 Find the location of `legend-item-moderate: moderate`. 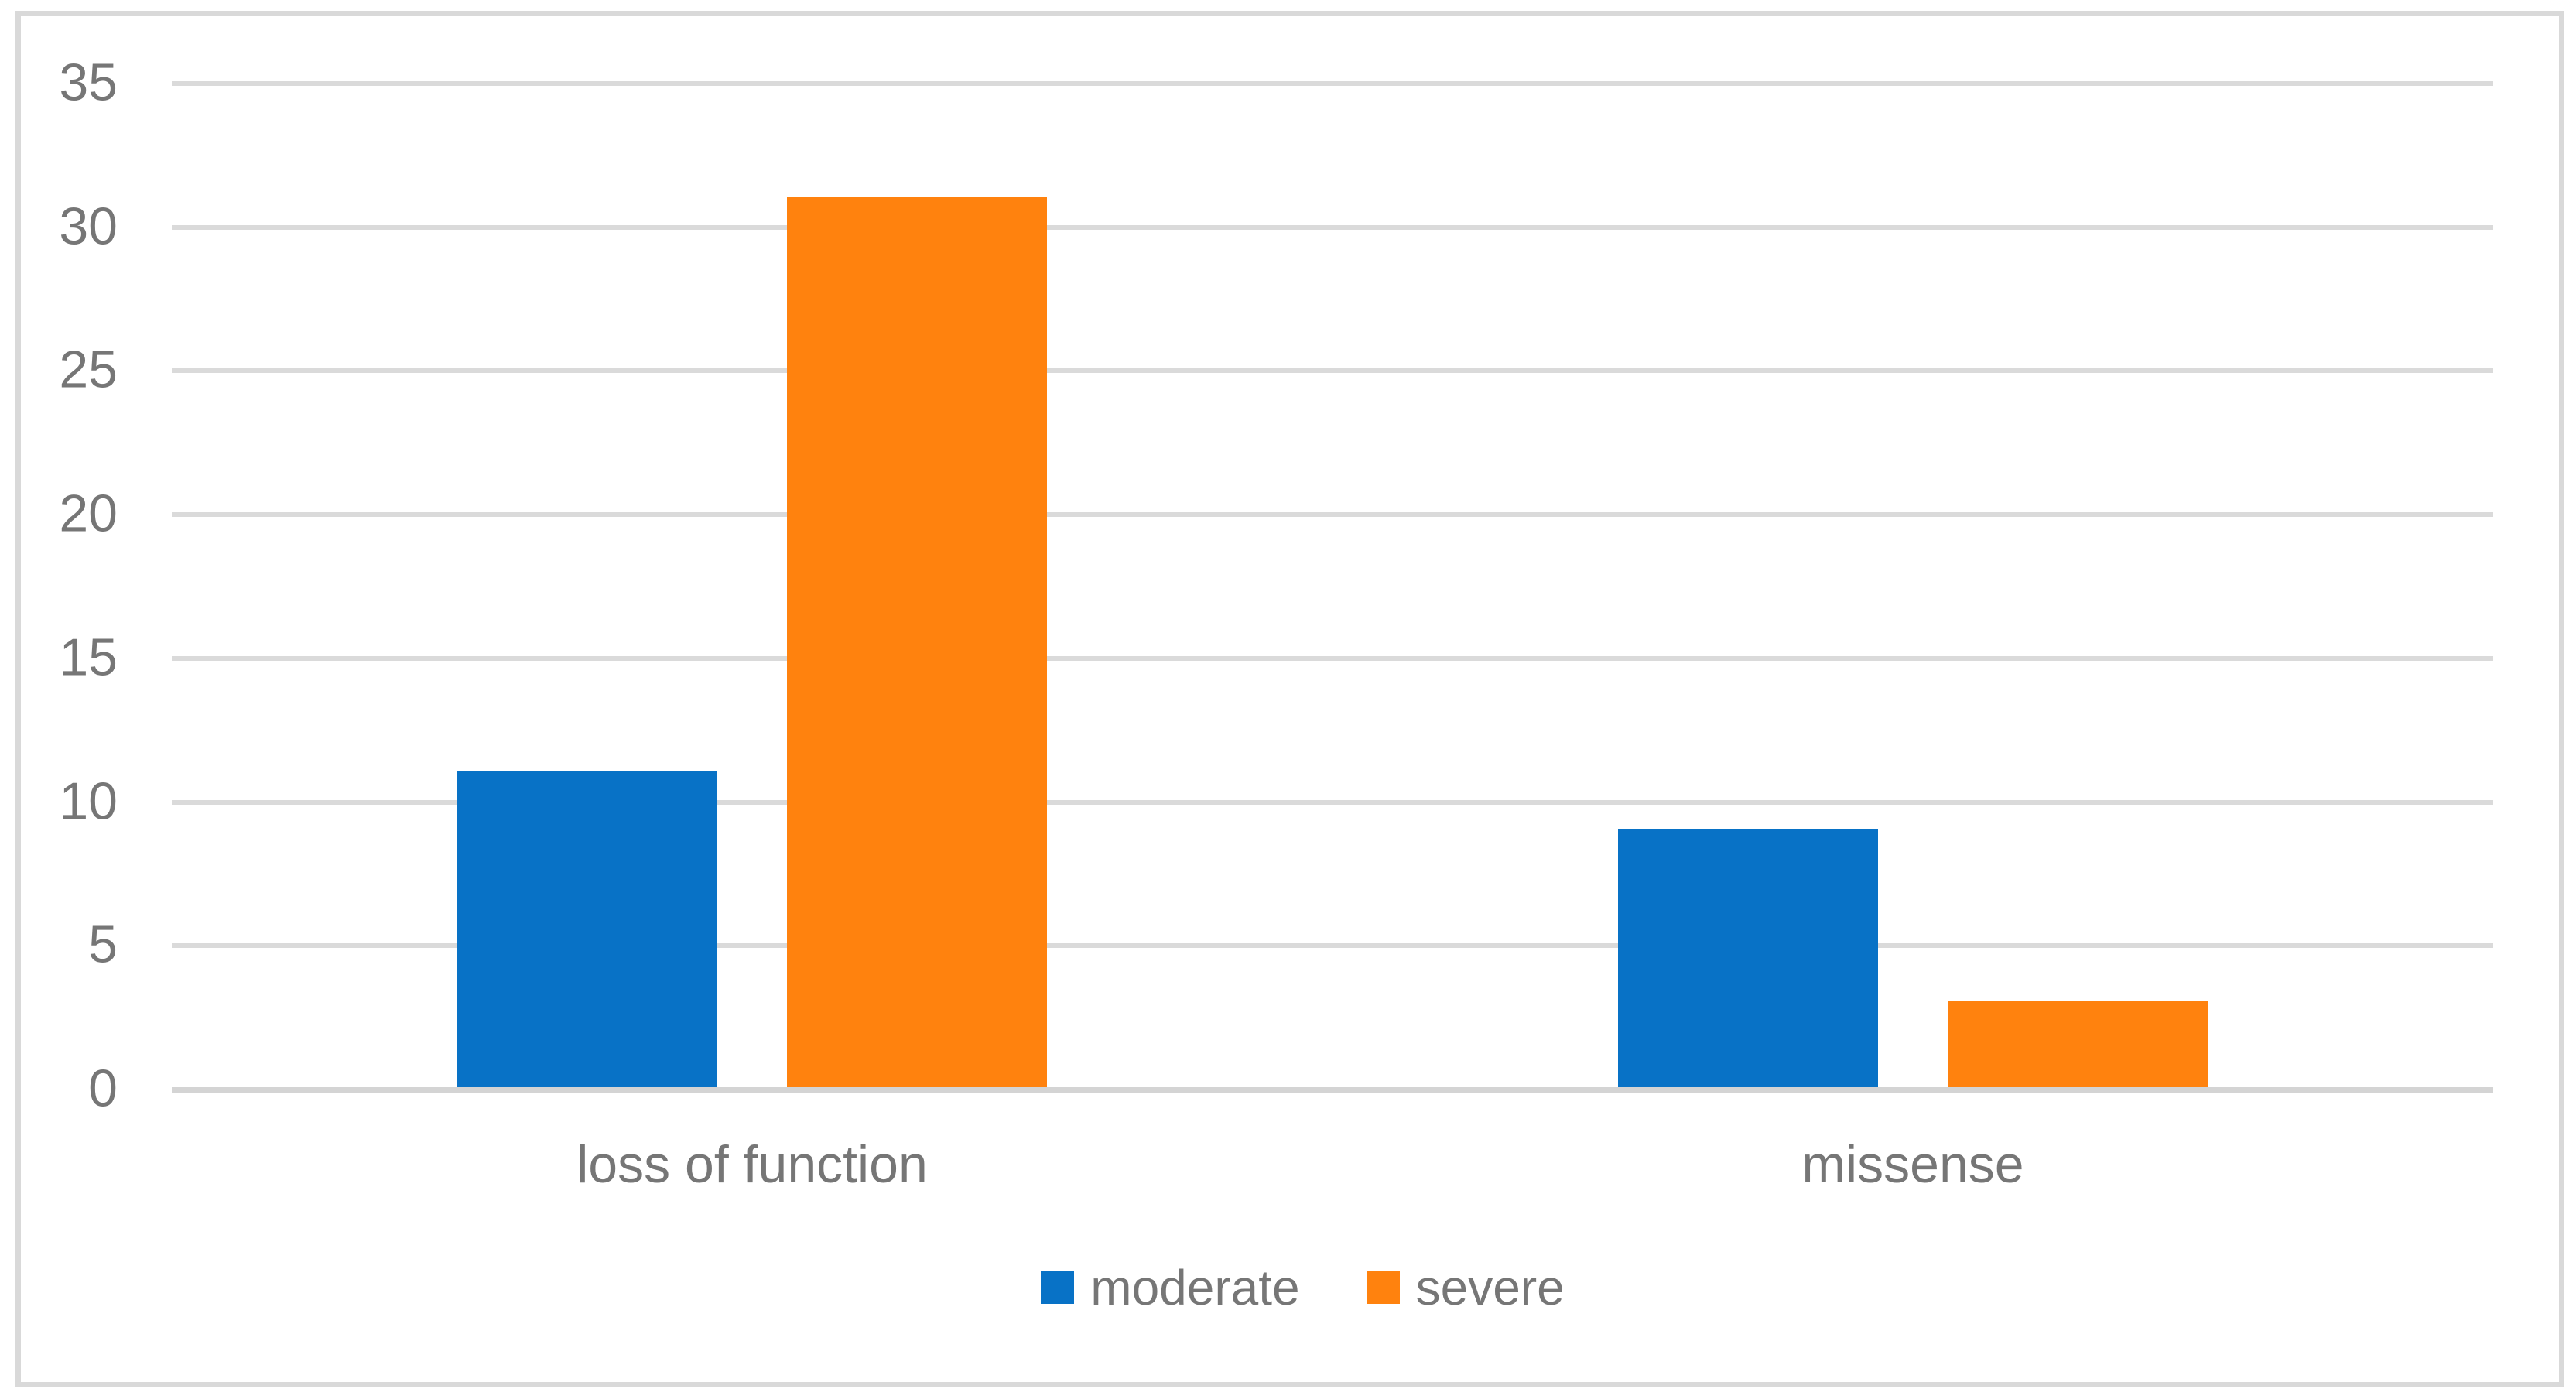

legend-item-moderate: moderate is located at coordinates (1171, 1287).